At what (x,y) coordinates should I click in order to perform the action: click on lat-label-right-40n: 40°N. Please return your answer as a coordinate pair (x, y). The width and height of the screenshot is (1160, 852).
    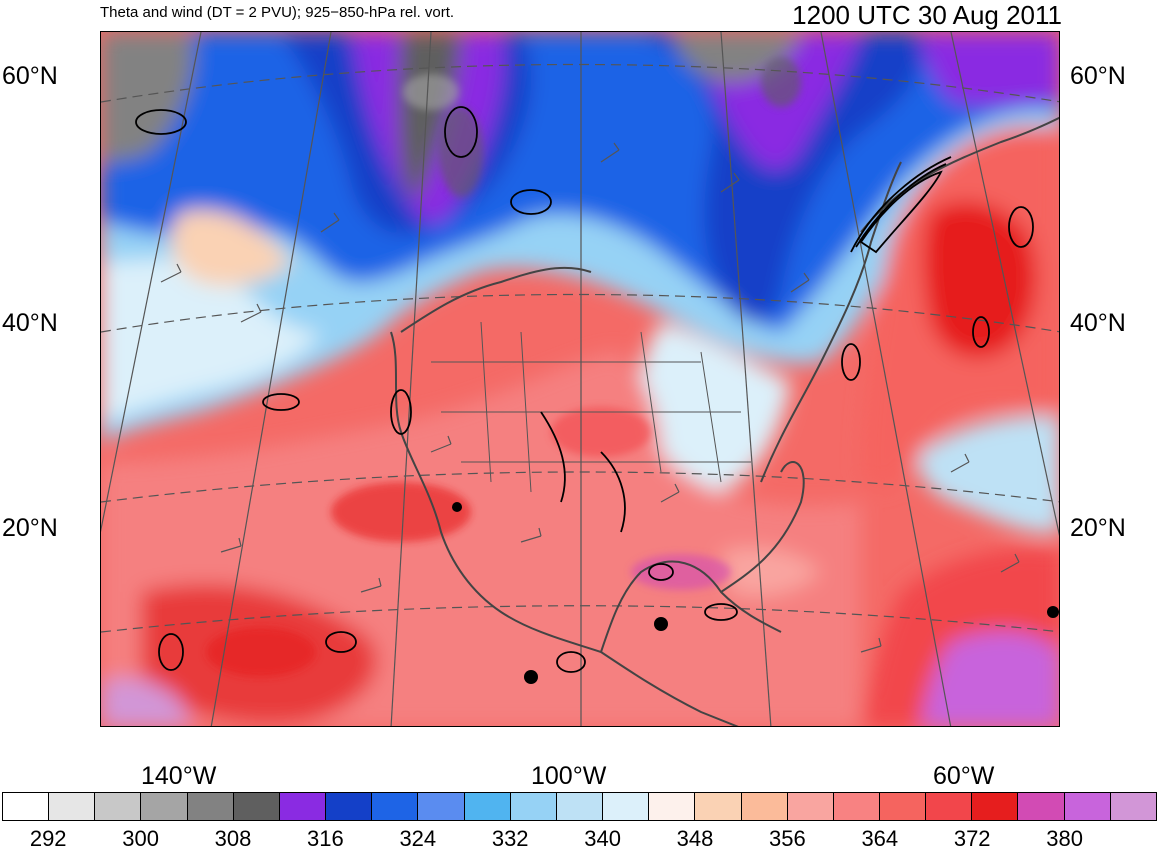
    Looking at the image, I should click on (1098, 323).